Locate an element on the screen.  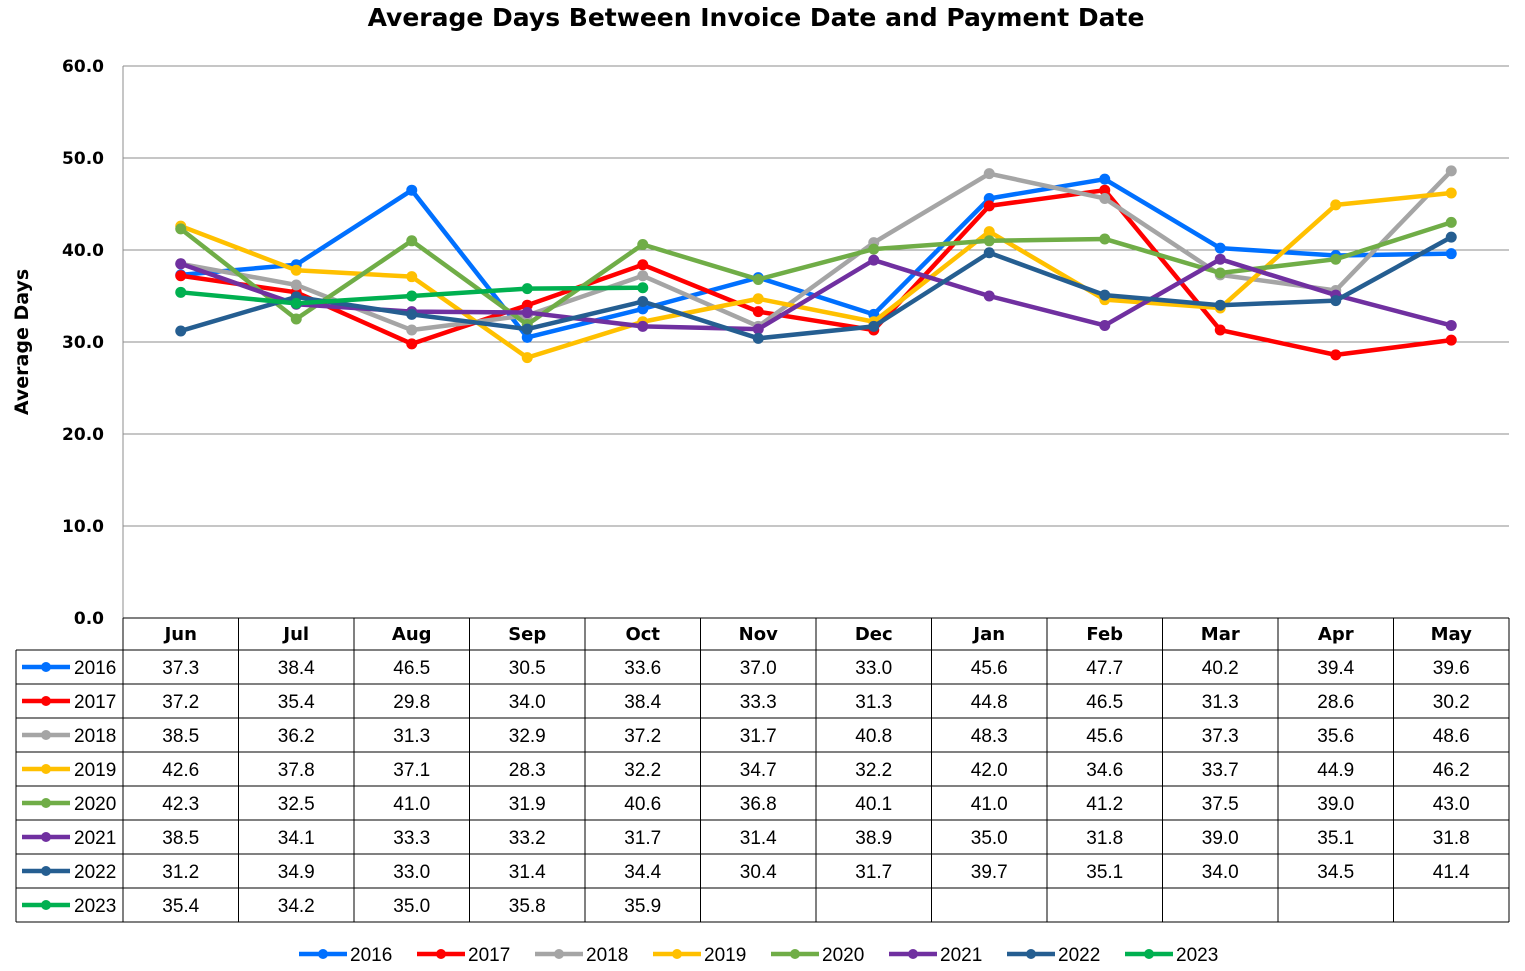
table-cell-value: 28.6 is located at coordinates (1335, 702).